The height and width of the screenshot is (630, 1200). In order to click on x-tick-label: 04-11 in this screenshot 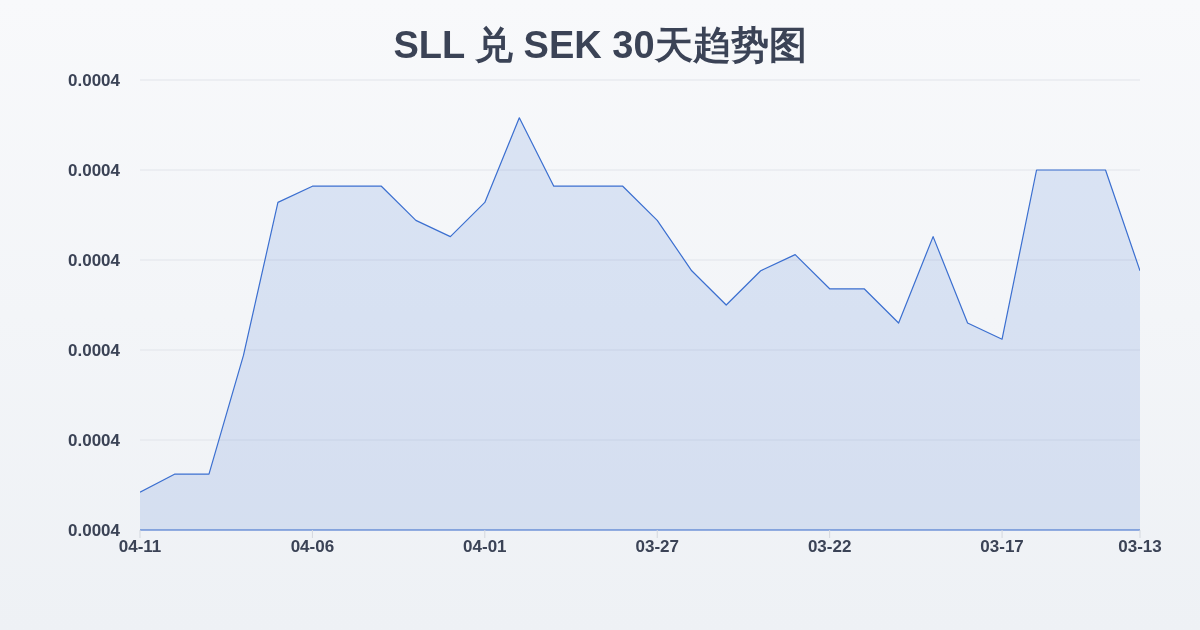, I will do `click(140, 547)`.